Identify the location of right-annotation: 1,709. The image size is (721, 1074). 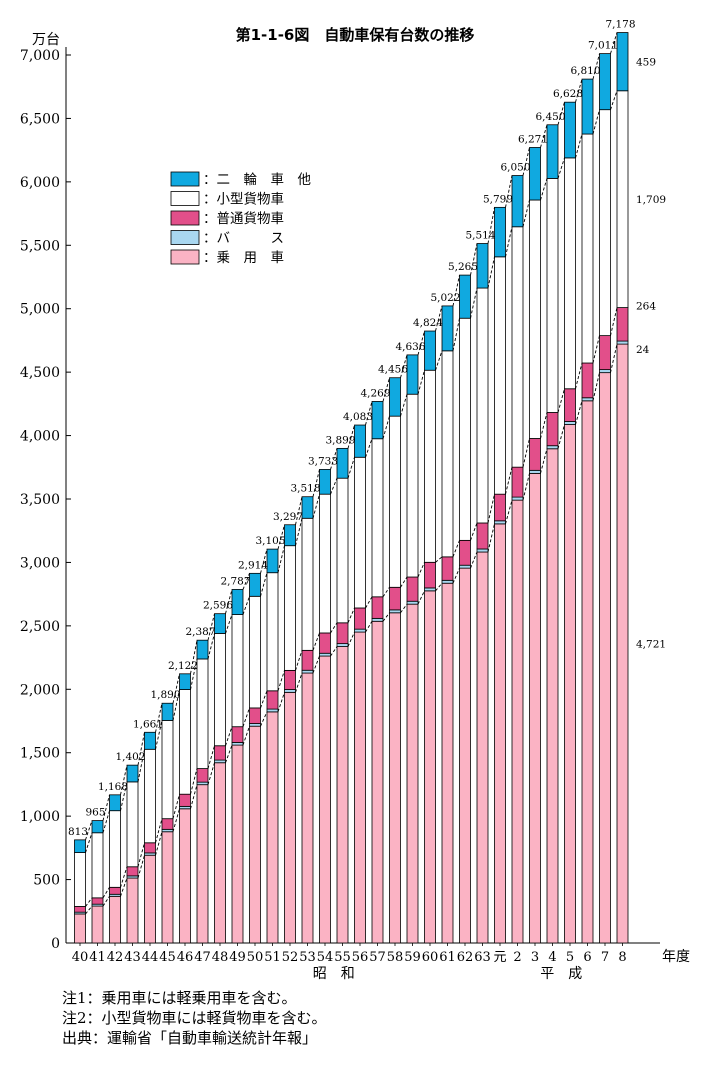
(651, 200).